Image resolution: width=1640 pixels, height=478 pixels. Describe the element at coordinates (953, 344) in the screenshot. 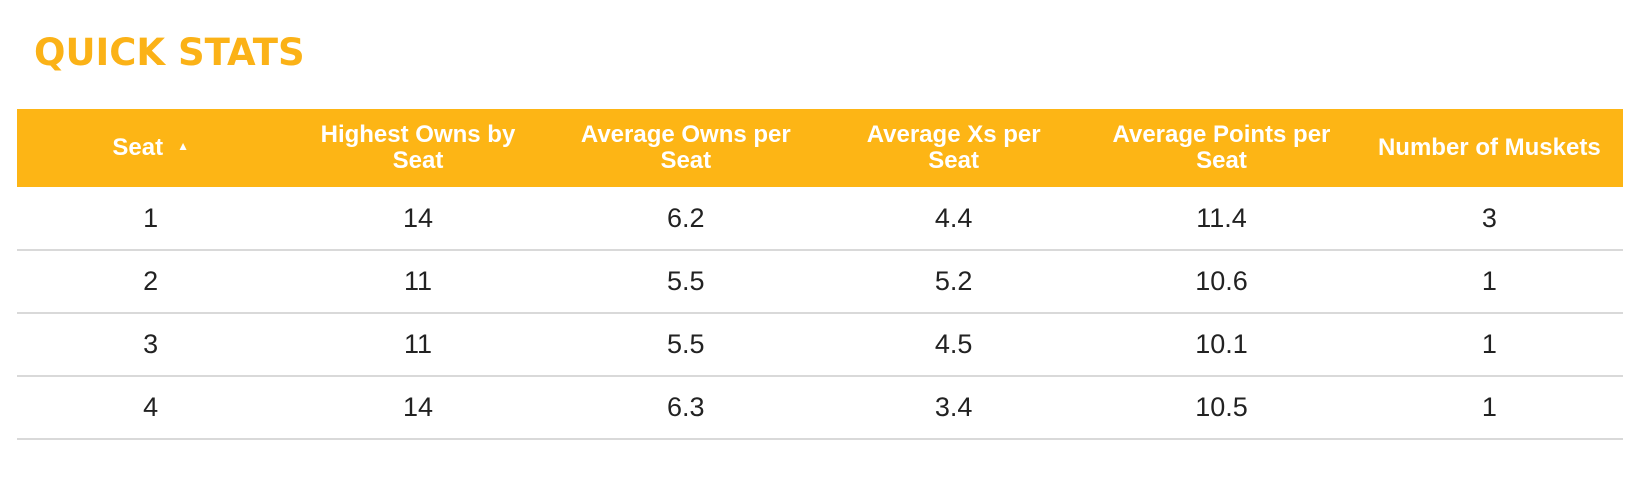

I see `cell-average-xs: 4.5` at that location.